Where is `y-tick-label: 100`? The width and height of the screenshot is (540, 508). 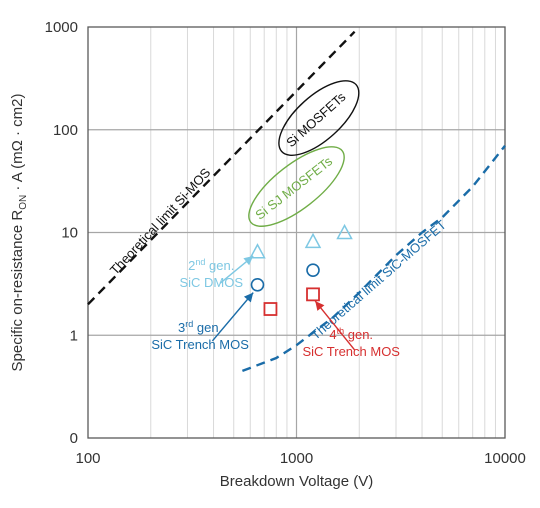 y-tick-label: 100 is located at coordinates (65, 130).